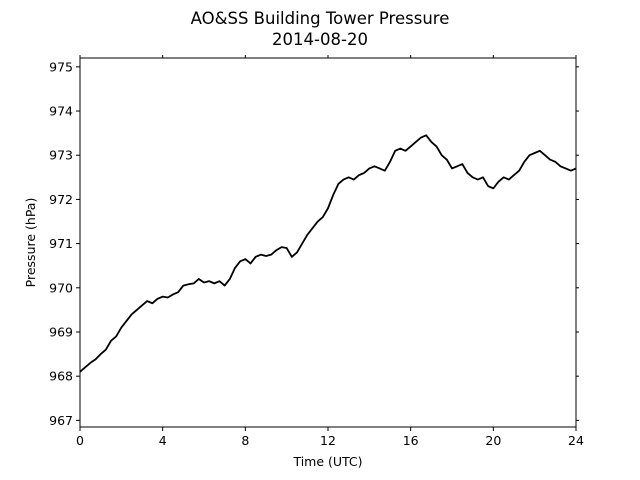  I want to click on y-tick-label: 967, so click(61, 420).